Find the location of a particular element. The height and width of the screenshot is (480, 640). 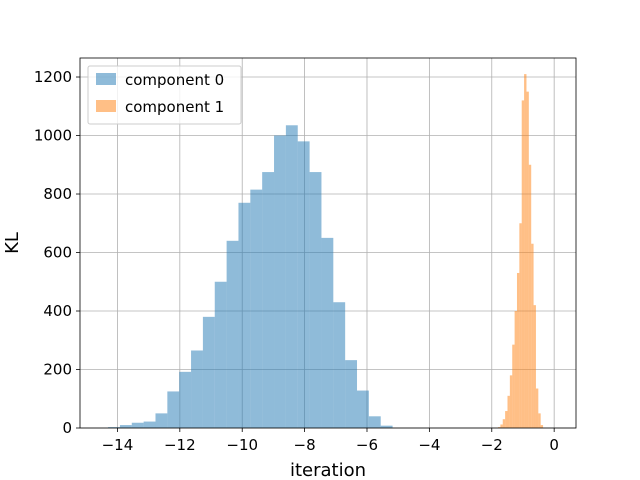

x-axis-ticks: −14 −12 −10 −8 −6 −4 −2 0 is located at coordinates (330, 441).